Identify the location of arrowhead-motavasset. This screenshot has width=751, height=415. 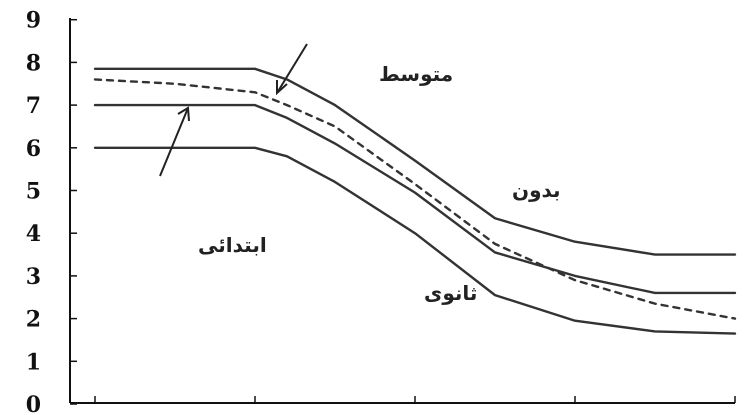
(282, 88).